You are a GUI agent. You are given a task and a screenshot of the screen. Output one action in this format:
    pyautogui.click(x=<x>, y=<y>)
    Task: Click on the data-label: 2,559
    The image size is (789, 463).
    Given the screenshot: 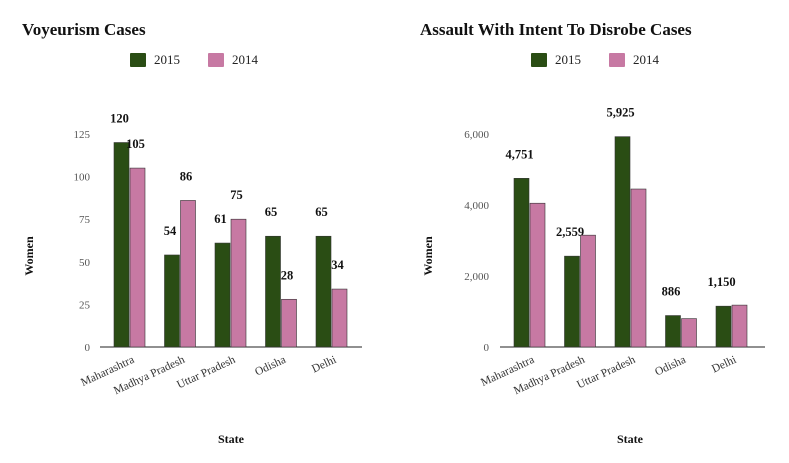 What is the action you would take?
    pyautogui.click(x=570, y=232)
    